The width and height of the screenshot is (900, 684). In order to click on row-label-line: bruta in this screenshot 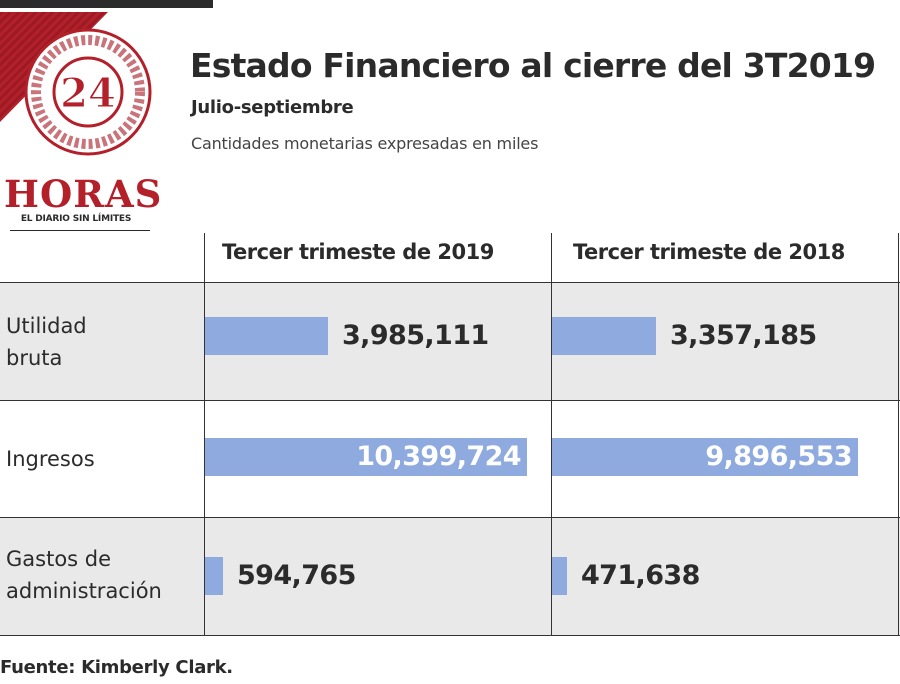, I will do `click(34, 358)`.